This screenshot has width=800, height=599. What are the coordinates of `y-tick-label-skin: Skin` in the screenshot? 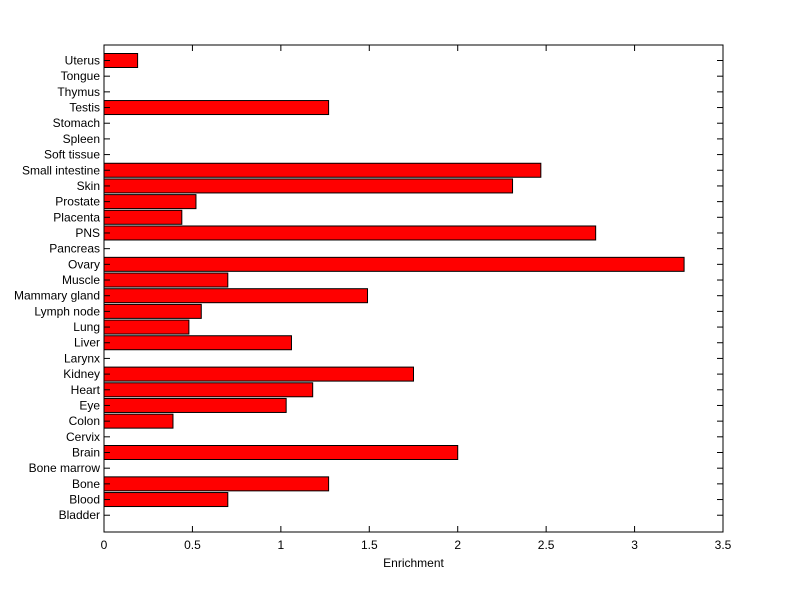 It's located at (88, 186).